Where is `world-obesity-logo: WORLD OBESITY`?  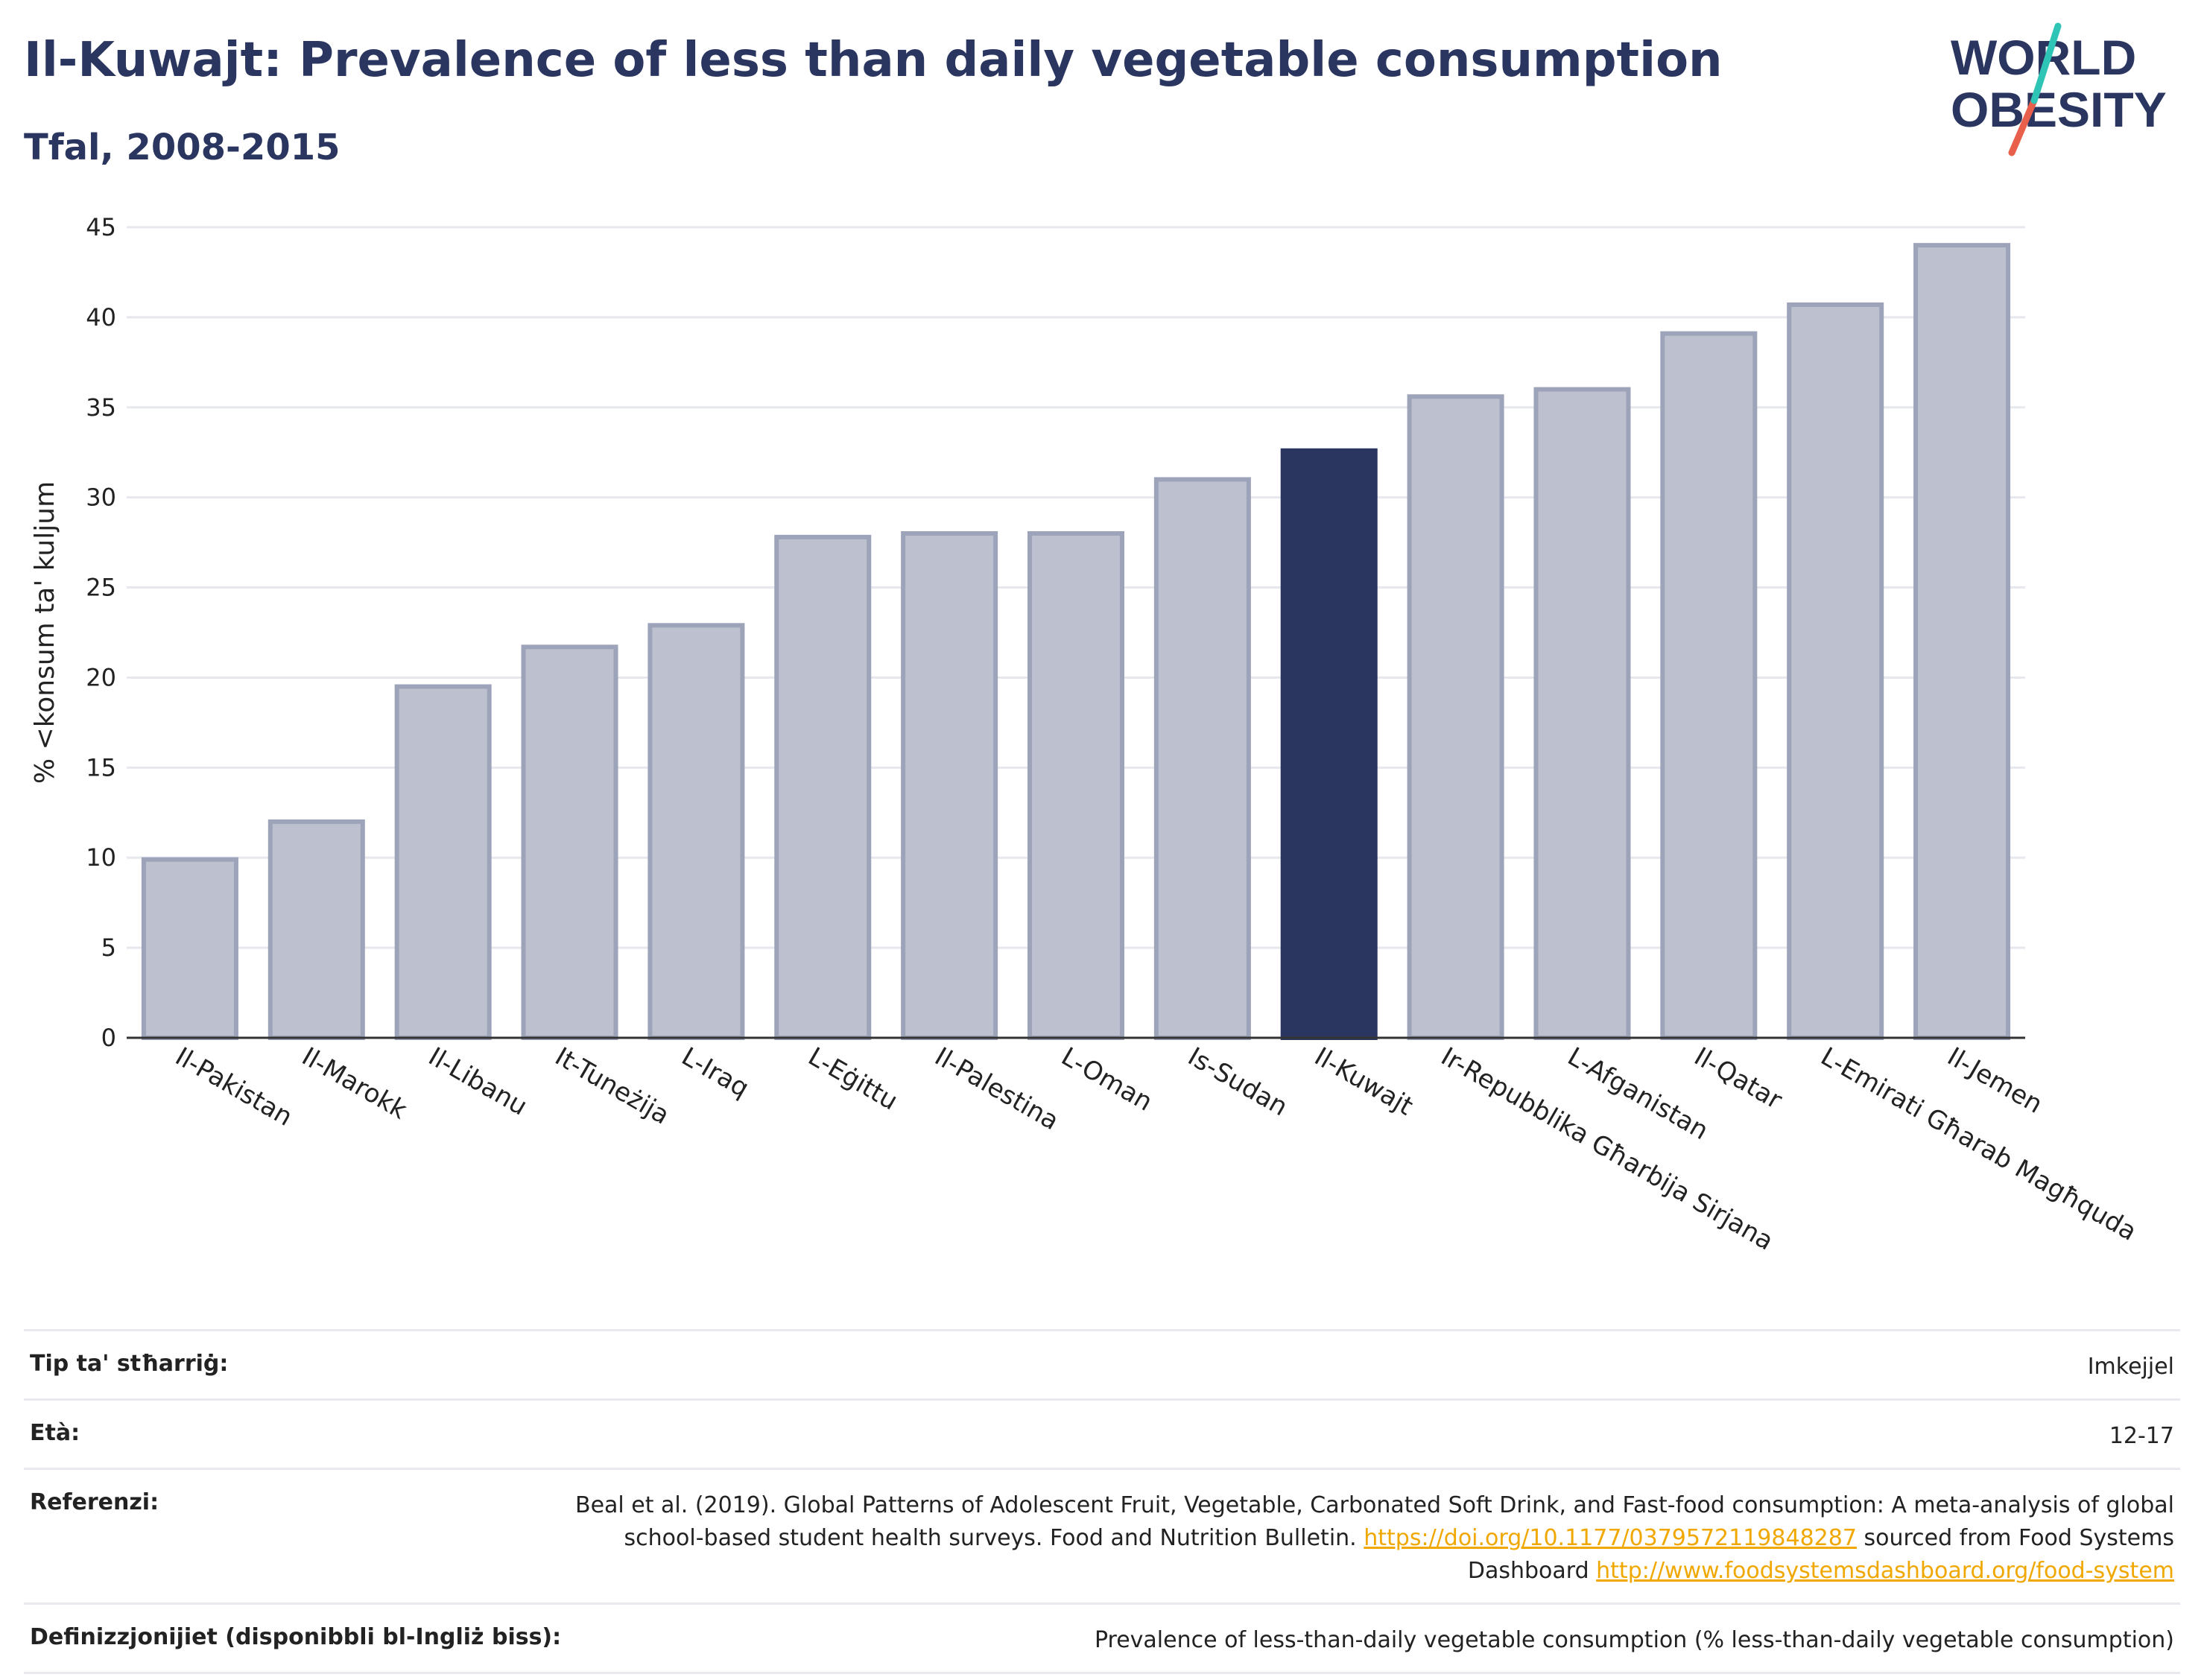
world-obesity-logo: WORLD OBESITY is located at coordinates (2059, 89).